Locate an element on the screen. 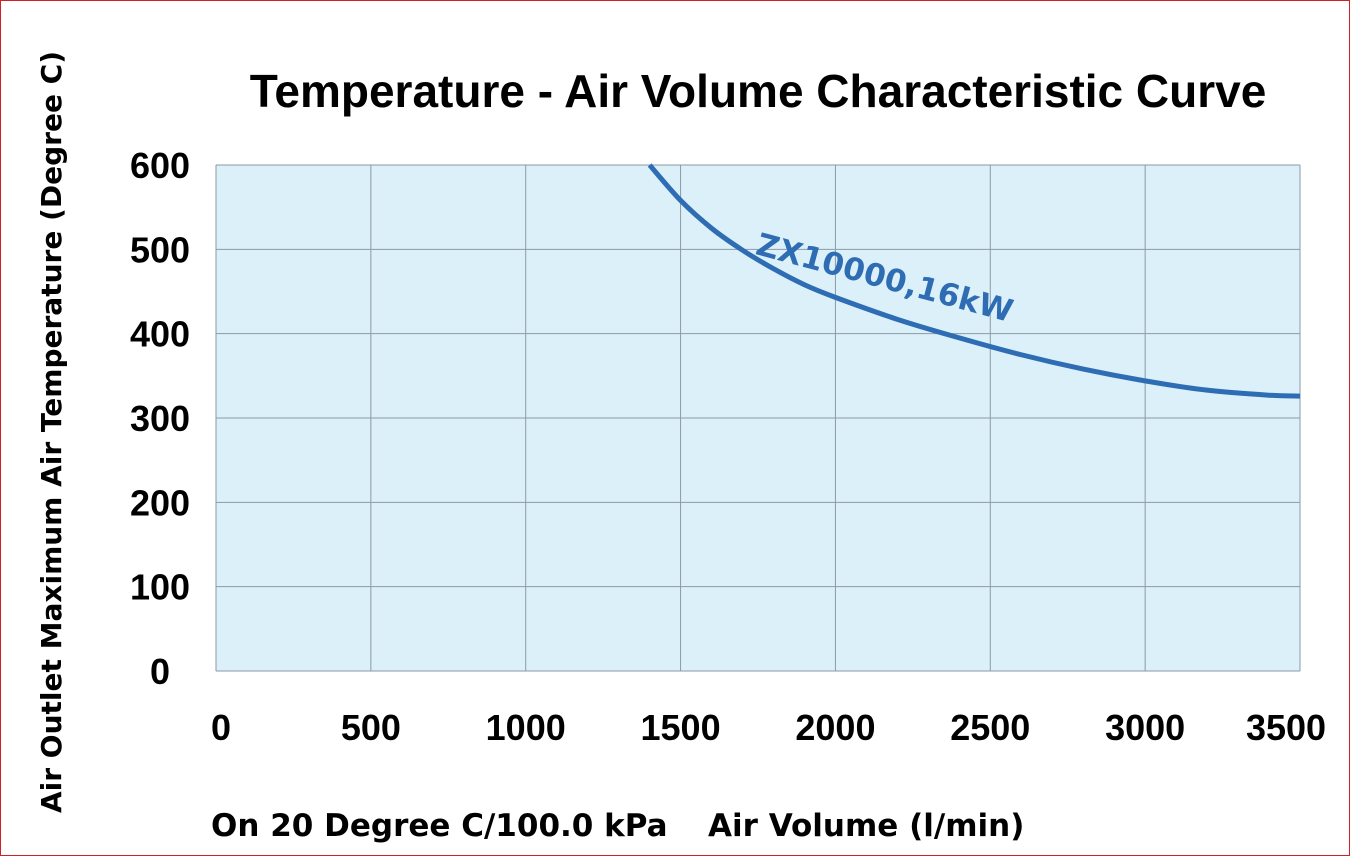 This screenshot has height=856, width=1350. y-tick-label: 500 is located at coordinates (160, 249).